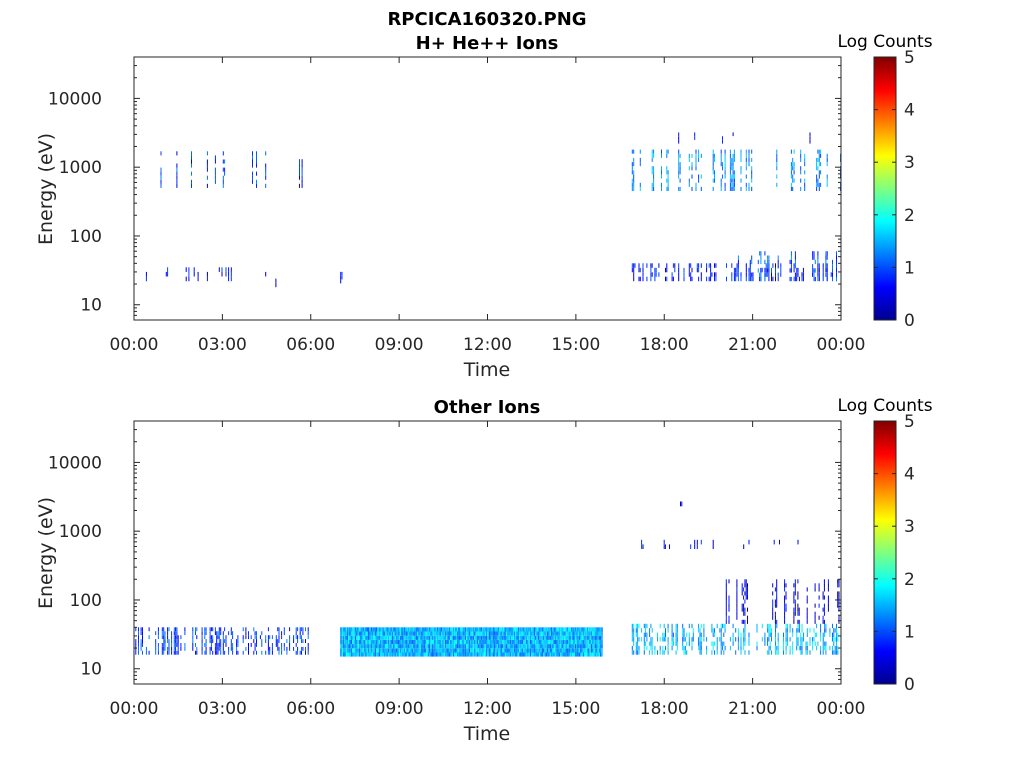 The height and width of the screenshot is (768, 1024). I want to click on colorbar-title: Log Counts, so click(884, 42).